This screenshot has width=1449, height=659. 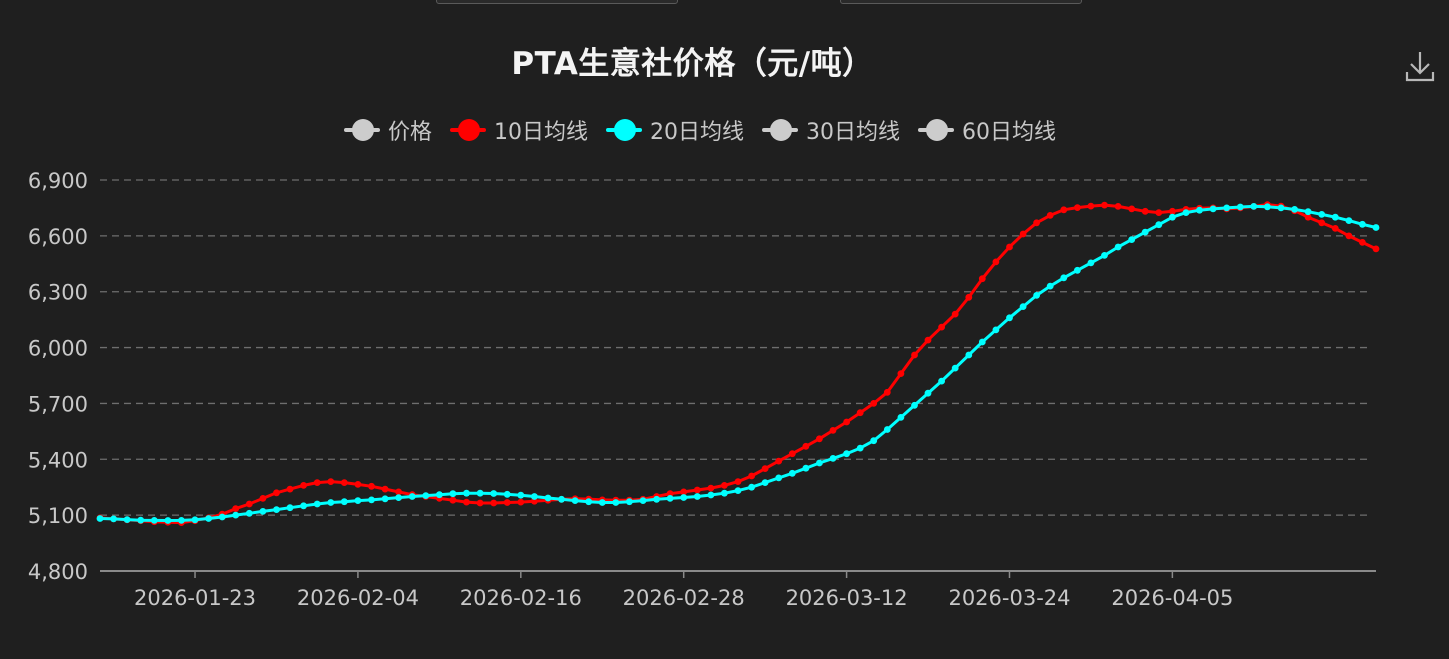 I want to click on top-control-left, so click(x=557, y=2).